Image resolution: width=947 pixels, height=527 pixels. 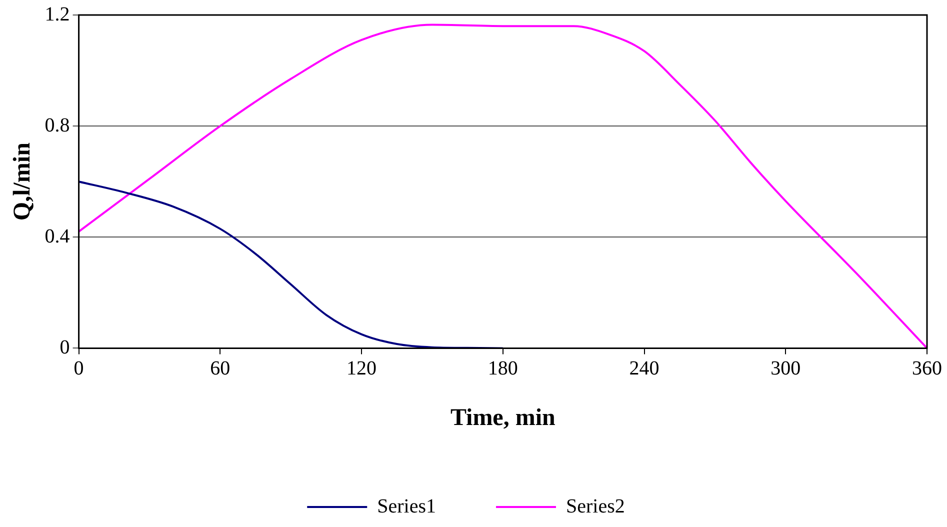 What do you see at coordinates (406, 506) in the screenshot?
I see `legend-label: Series1` at bounding box center [406, 506].